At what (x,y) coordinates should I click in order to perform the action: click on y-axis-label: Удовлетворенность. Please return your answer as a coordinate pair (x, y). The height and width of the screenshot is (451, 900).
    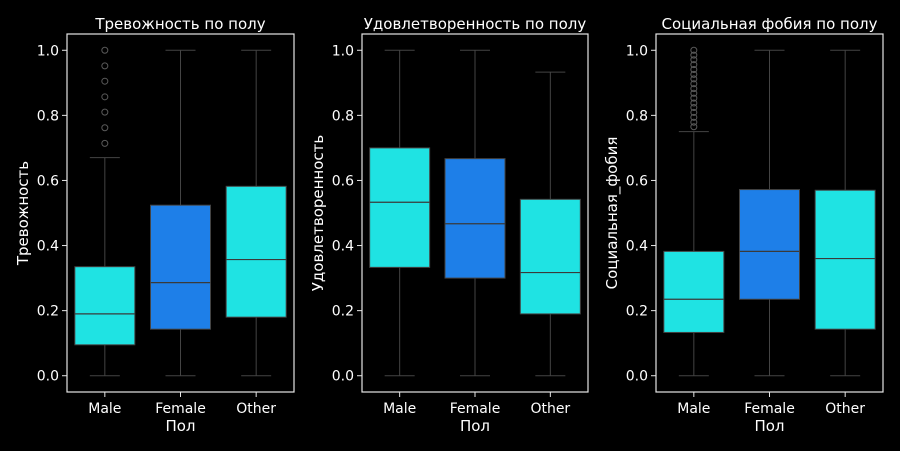
    Looking at the image, I should click on (318, 213).